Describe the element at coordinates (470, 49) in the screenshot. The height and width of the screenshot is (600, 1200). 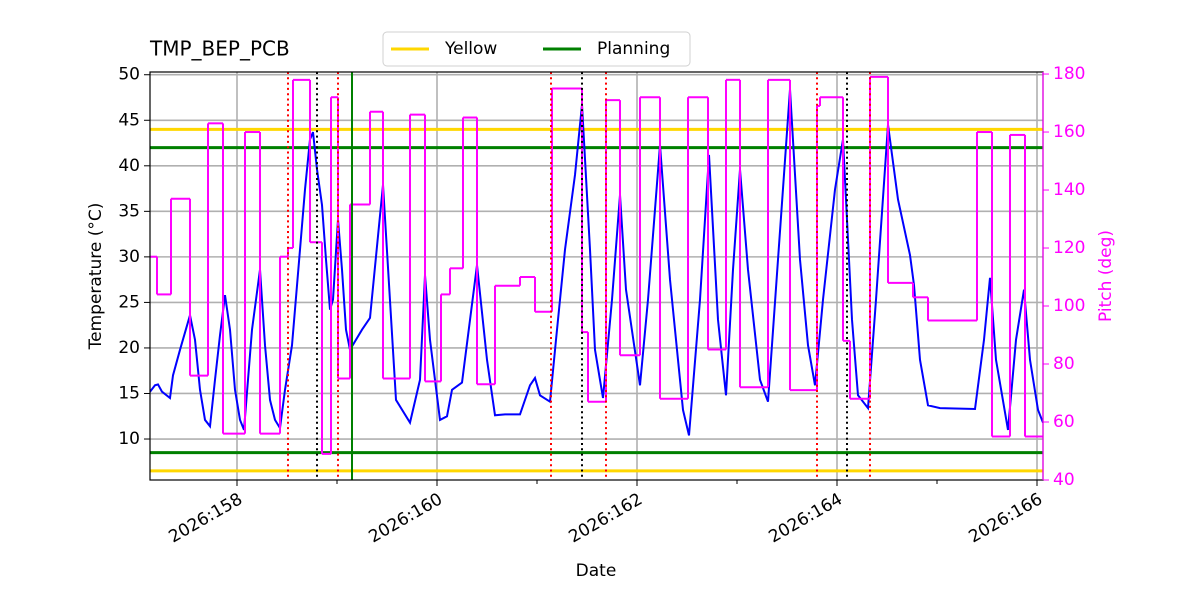
I see `legend-label: Yellow` at that location.